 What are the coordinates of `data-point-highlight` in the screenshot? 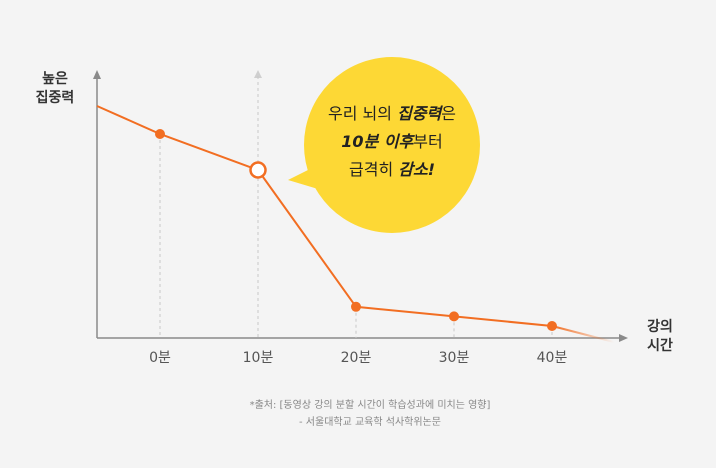 It's located at (258, 170).